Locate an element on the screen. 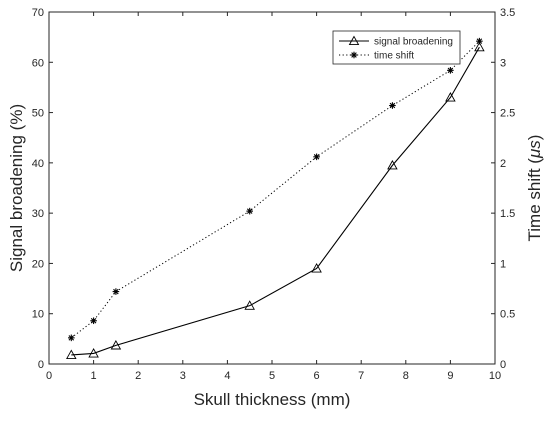  y-right-tick-label: 0 is located at coordinates (503, 365).